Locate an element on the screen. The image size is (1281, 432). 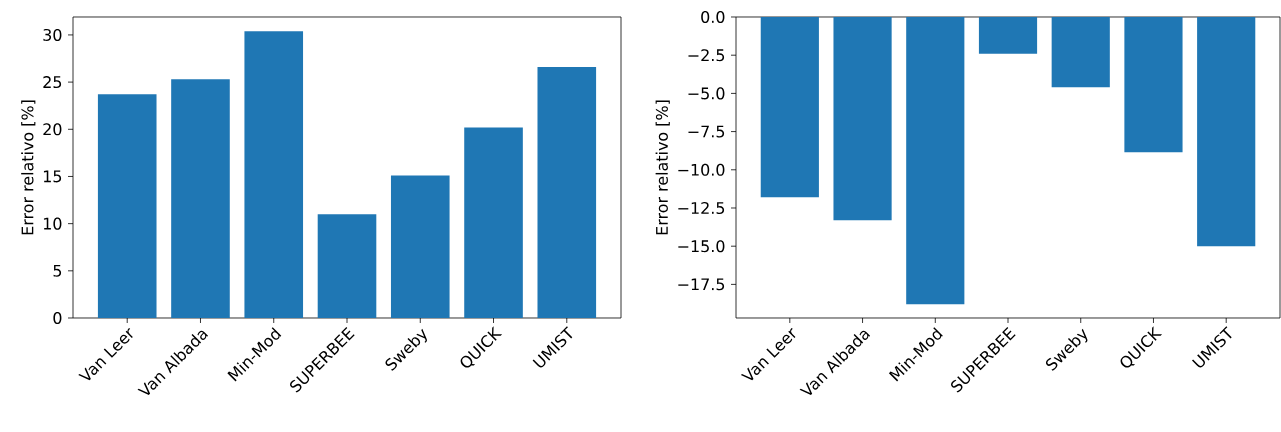
y-tick-label: −7.5 is located at coordinates (706, 131).